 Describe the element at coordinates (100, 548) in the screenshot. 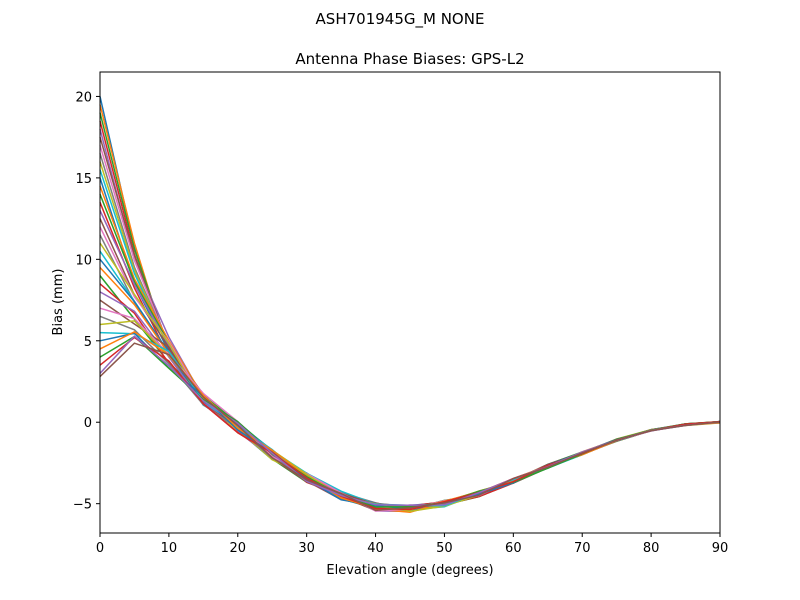

I see `x-tick-label: 0` at that location.